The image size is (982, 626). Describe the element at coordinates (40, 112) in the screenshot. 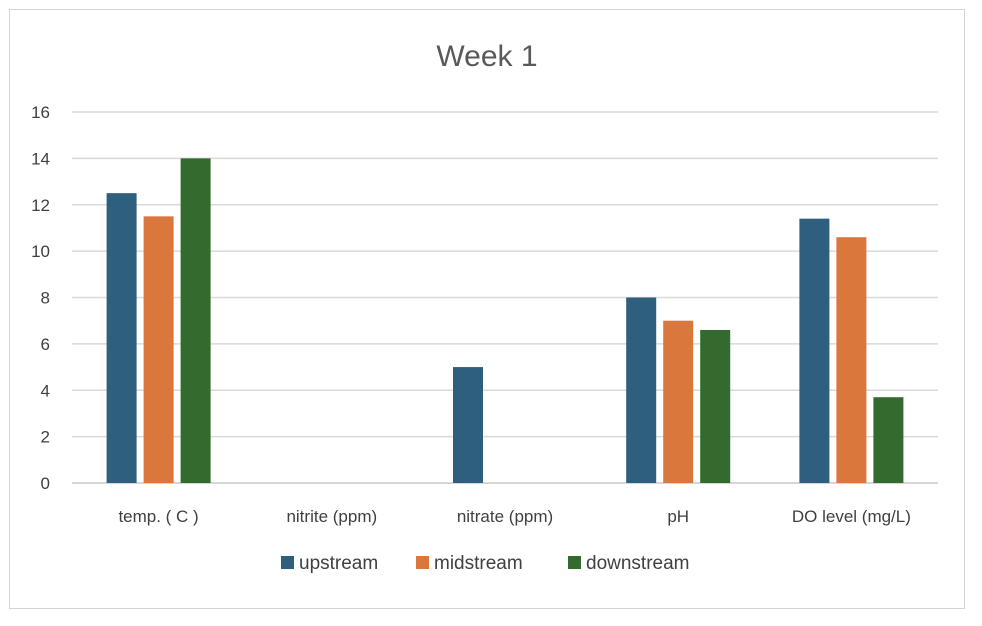

I see `y-tick-label: 16` at that location.